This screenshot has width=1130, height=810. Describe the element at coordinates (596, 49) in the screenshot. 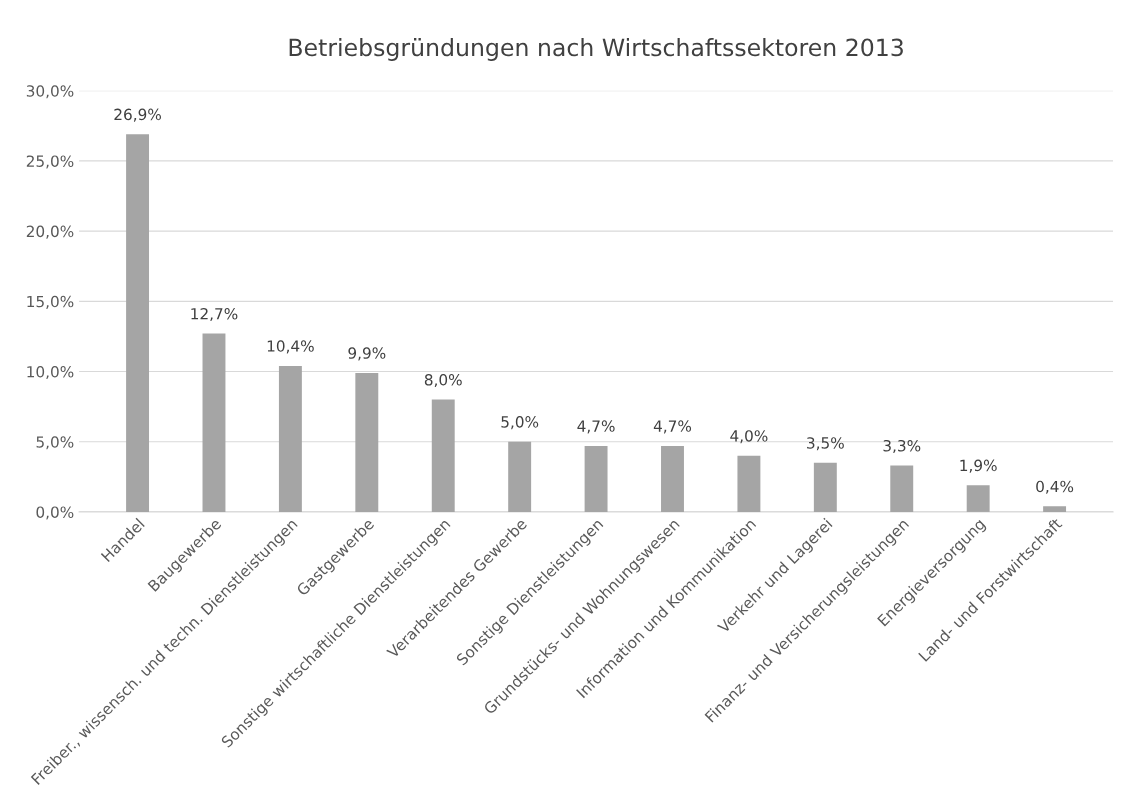

I see `chart-title: Betriebsgründungen nach Wirtschaftssektoren 2013` at that location.